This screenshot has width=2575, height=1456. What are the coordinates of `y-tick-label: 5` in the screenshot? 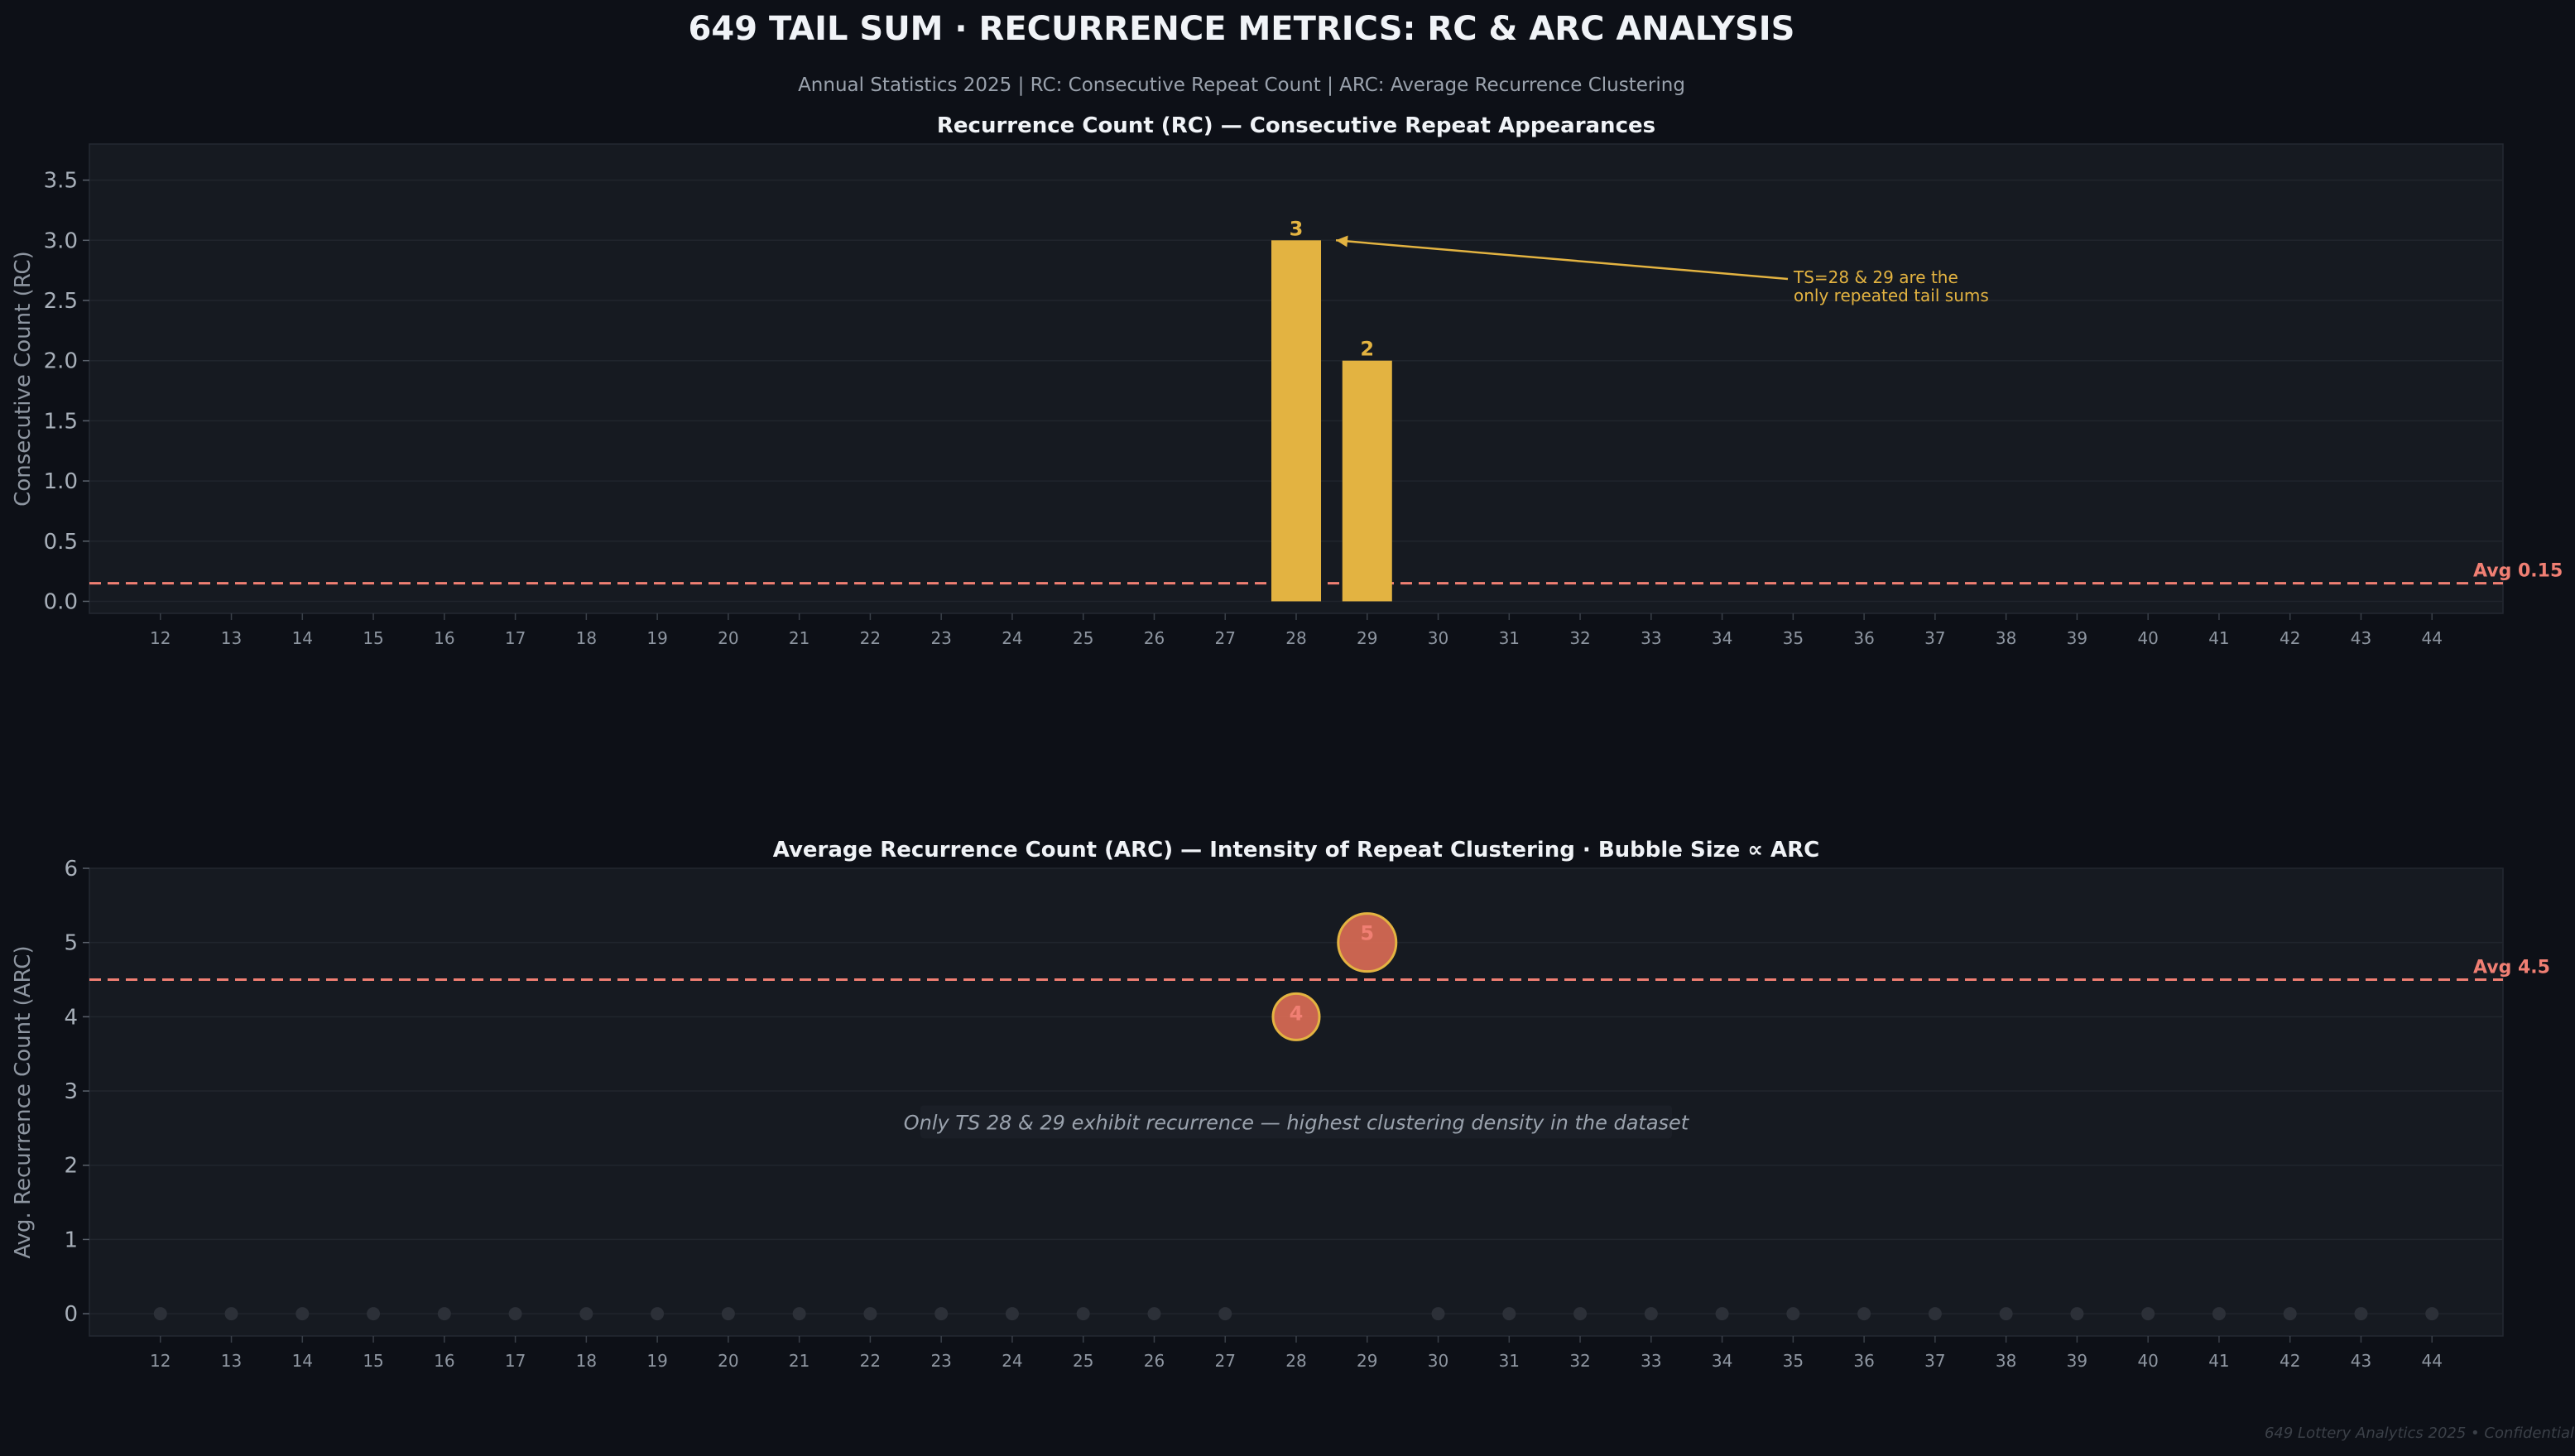 It's located at (71, 943).